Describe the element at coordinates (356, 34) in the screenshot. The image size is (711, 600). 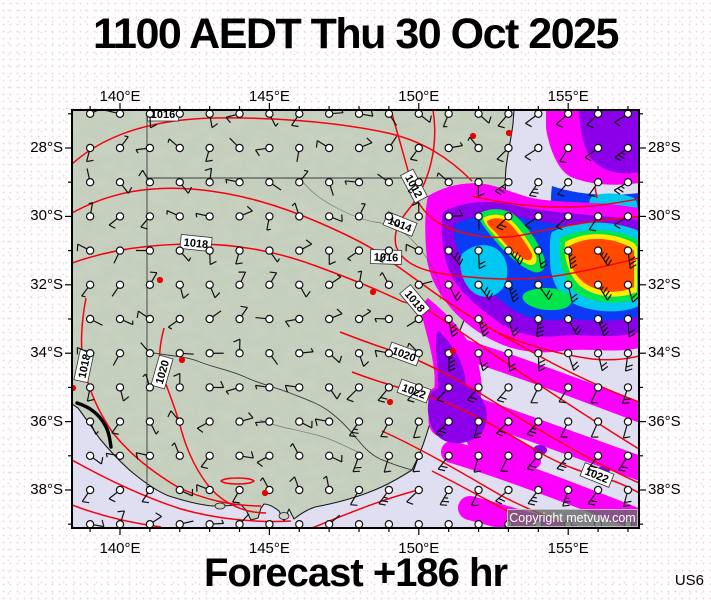
I see `page-title: 1100 AEDT Thu 30 Oct 2025` at that location.